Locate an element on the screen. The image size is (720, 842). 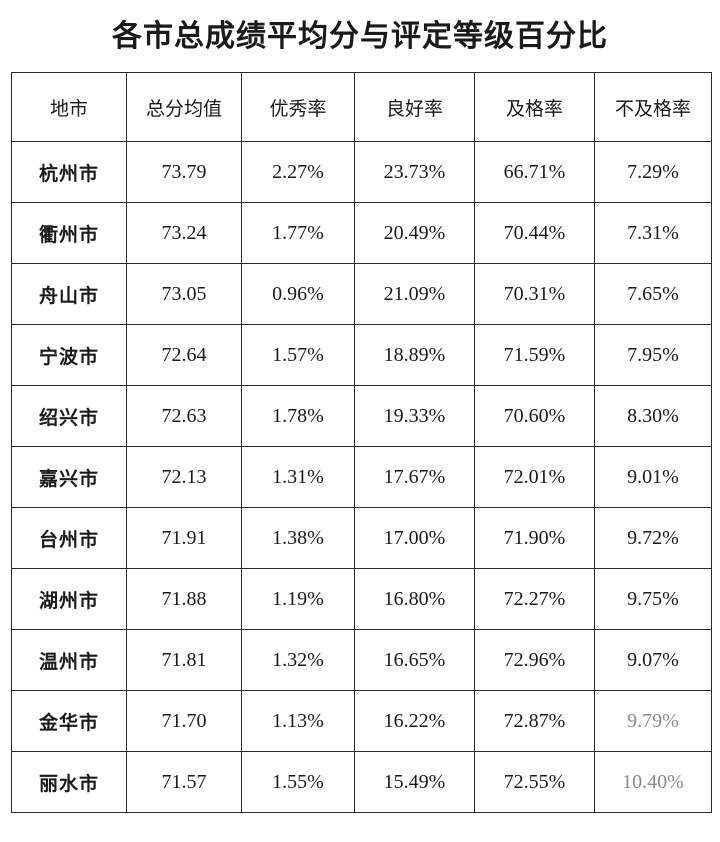
cell-excellent-rate: 1.38% is located at coordinates (298, 538).